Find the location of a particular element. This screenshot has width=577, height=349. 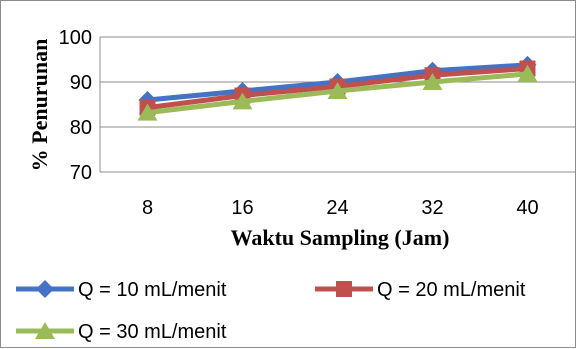

legend-label: Q = 20 mL/menit is located at coordinates (451, 290).